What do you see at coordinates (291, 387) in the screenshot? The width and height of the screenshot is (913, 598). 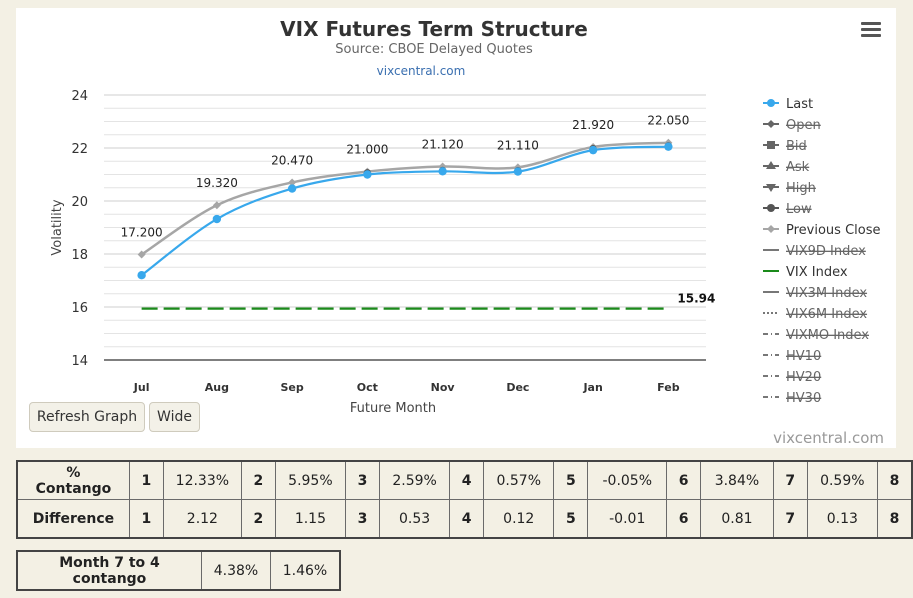 I see `x-tick-label: Sep` at bounding box center [291, 387].